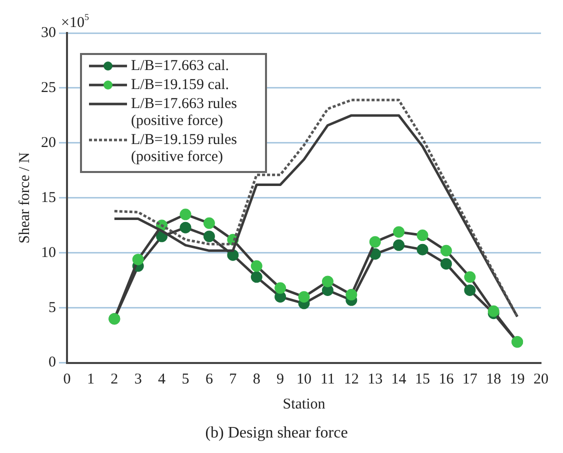 Image resolution: width=563 pixels, height=453 pixels. What do you see at coordinates (280, 380) in the screenshot?
I see `x-tick-label: 9` at bounding box center [280, 380].